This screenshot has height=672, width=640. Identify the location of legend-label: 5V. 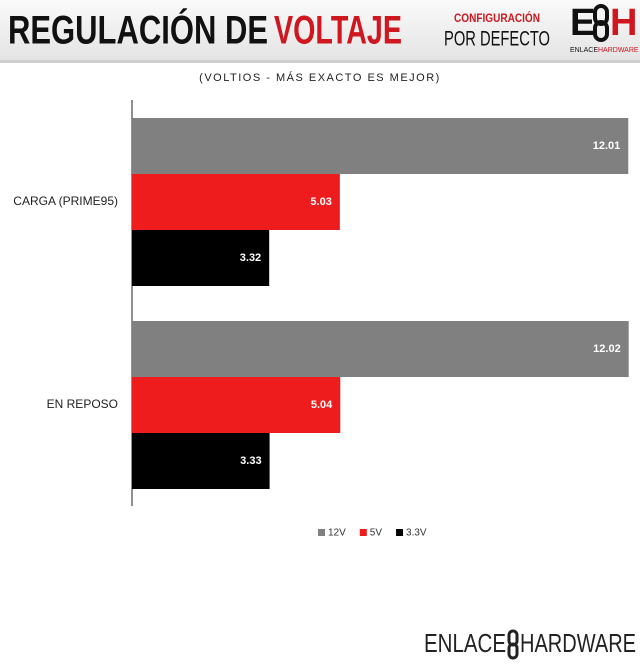
(376, 533).